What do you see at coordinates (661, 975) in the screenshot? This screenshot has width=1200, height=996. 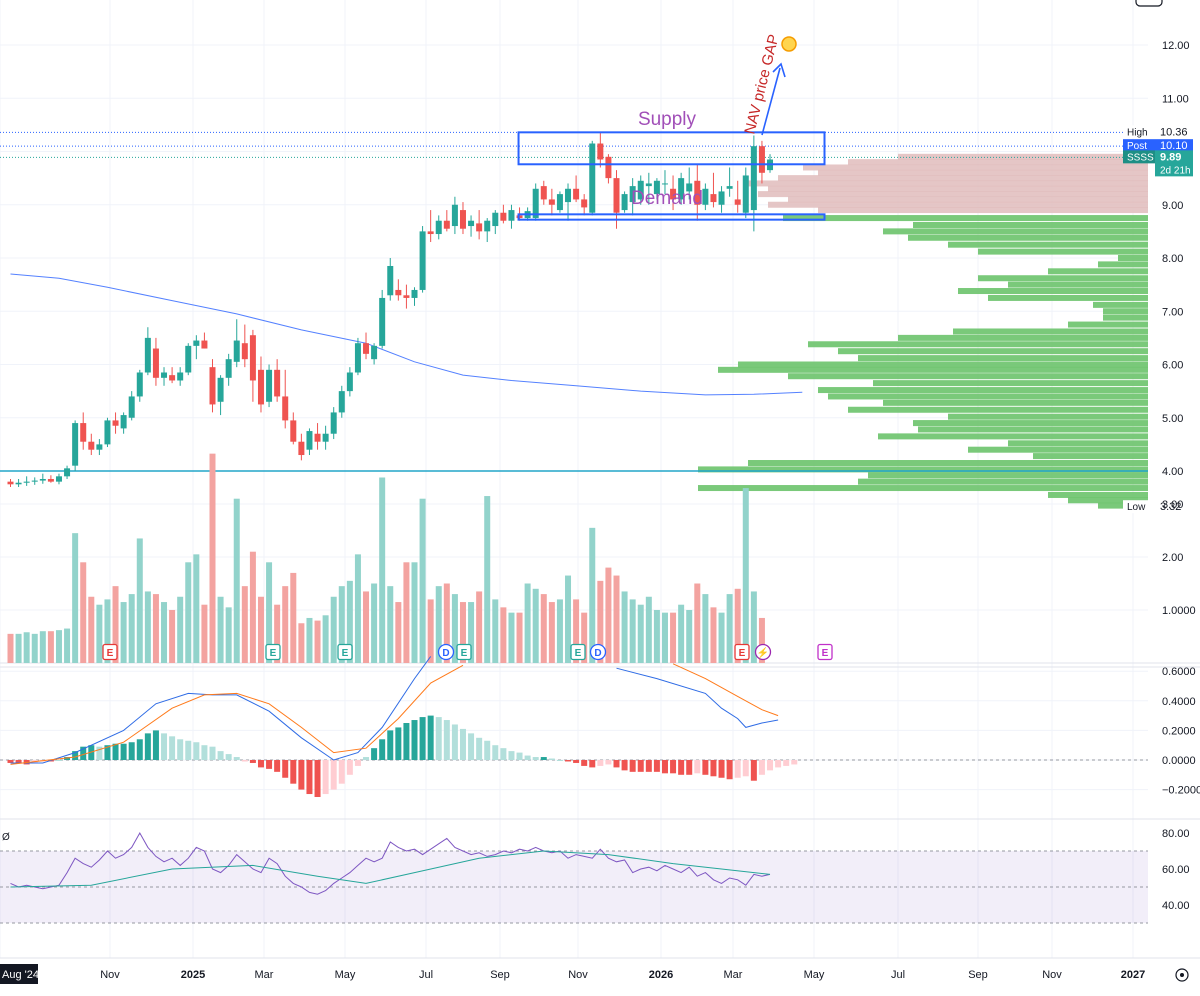 I see `time-tick-label: 2026` at bounding box center [661, 975].